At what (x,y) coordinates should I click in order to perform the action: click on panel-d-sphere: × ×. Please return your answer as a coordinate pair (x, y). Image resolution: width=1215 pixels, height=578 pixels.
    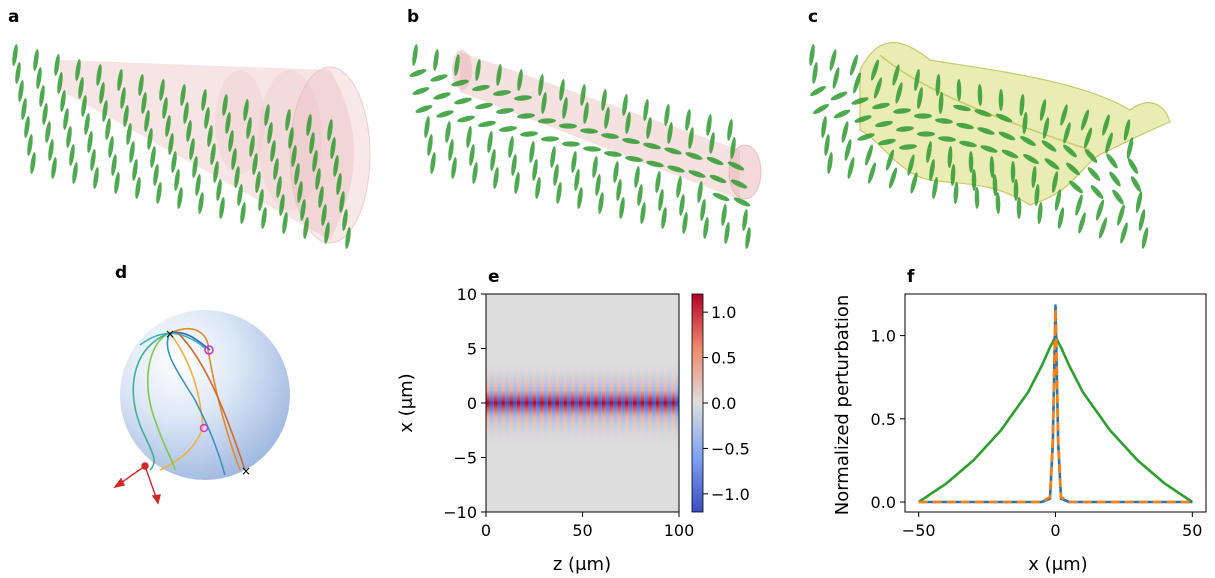
    Looking at the image, I should click on (201, 407).